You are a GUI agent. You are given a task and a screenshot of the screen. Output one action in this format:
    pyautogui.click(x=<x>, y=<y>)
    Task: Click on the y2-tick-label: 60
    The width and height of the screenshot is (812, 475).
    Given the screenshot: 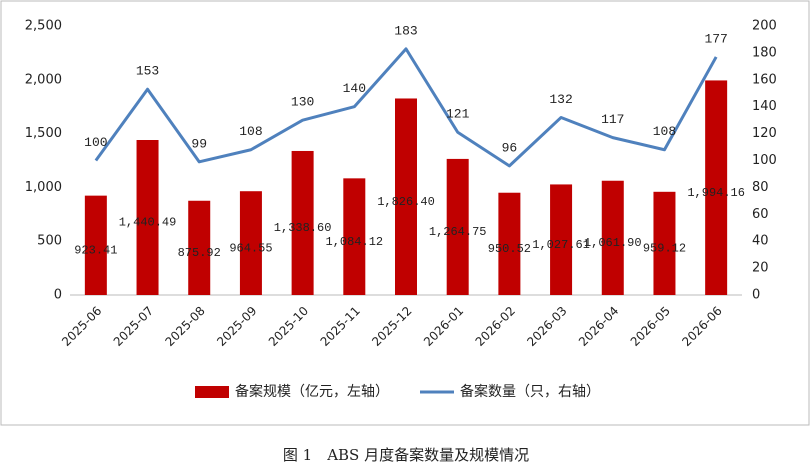 What is the action you would take?
    pyautogui.click(x=760, y=214)
    